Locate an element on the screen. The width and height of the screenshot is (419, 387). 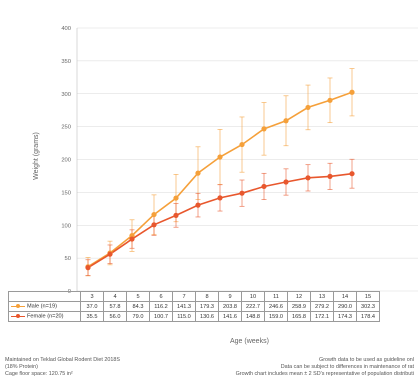
data-label-female: 56.0 is located at coordinates (115, 316).